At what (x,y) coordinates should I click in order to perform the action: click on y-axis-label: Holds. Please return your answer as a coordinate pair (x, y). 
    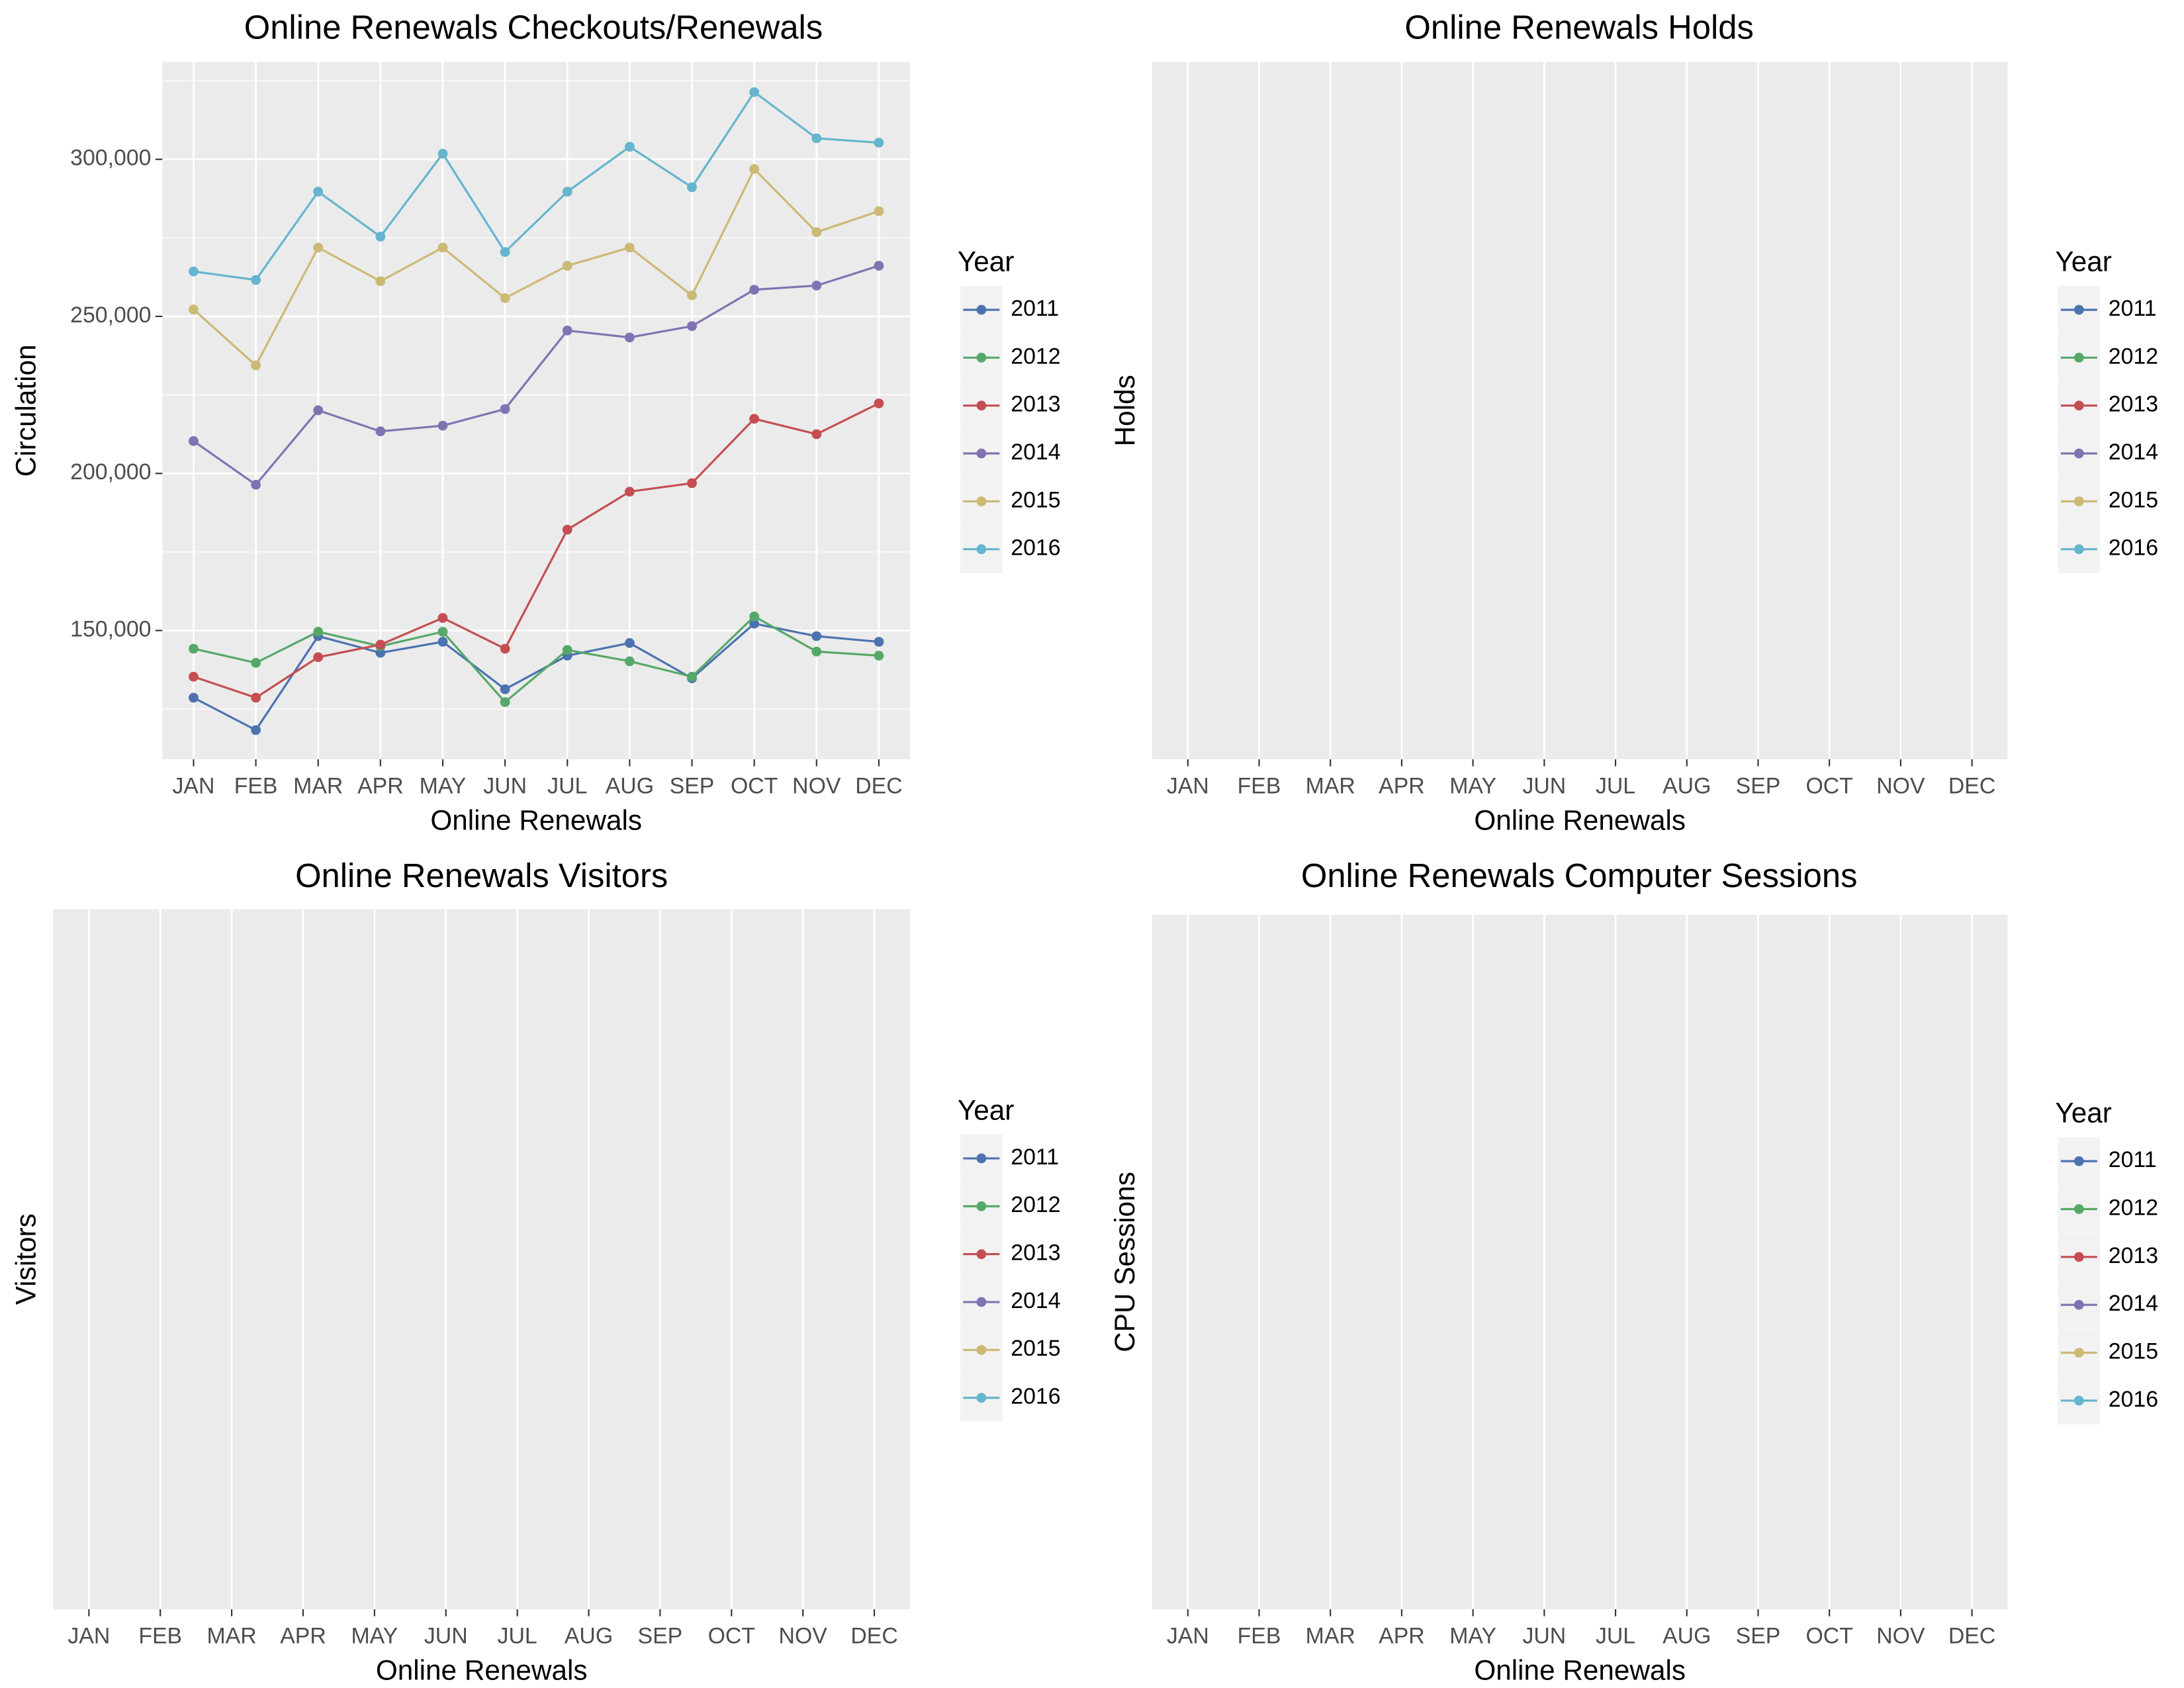
    Looking at the image, I should click on (1124, 410).